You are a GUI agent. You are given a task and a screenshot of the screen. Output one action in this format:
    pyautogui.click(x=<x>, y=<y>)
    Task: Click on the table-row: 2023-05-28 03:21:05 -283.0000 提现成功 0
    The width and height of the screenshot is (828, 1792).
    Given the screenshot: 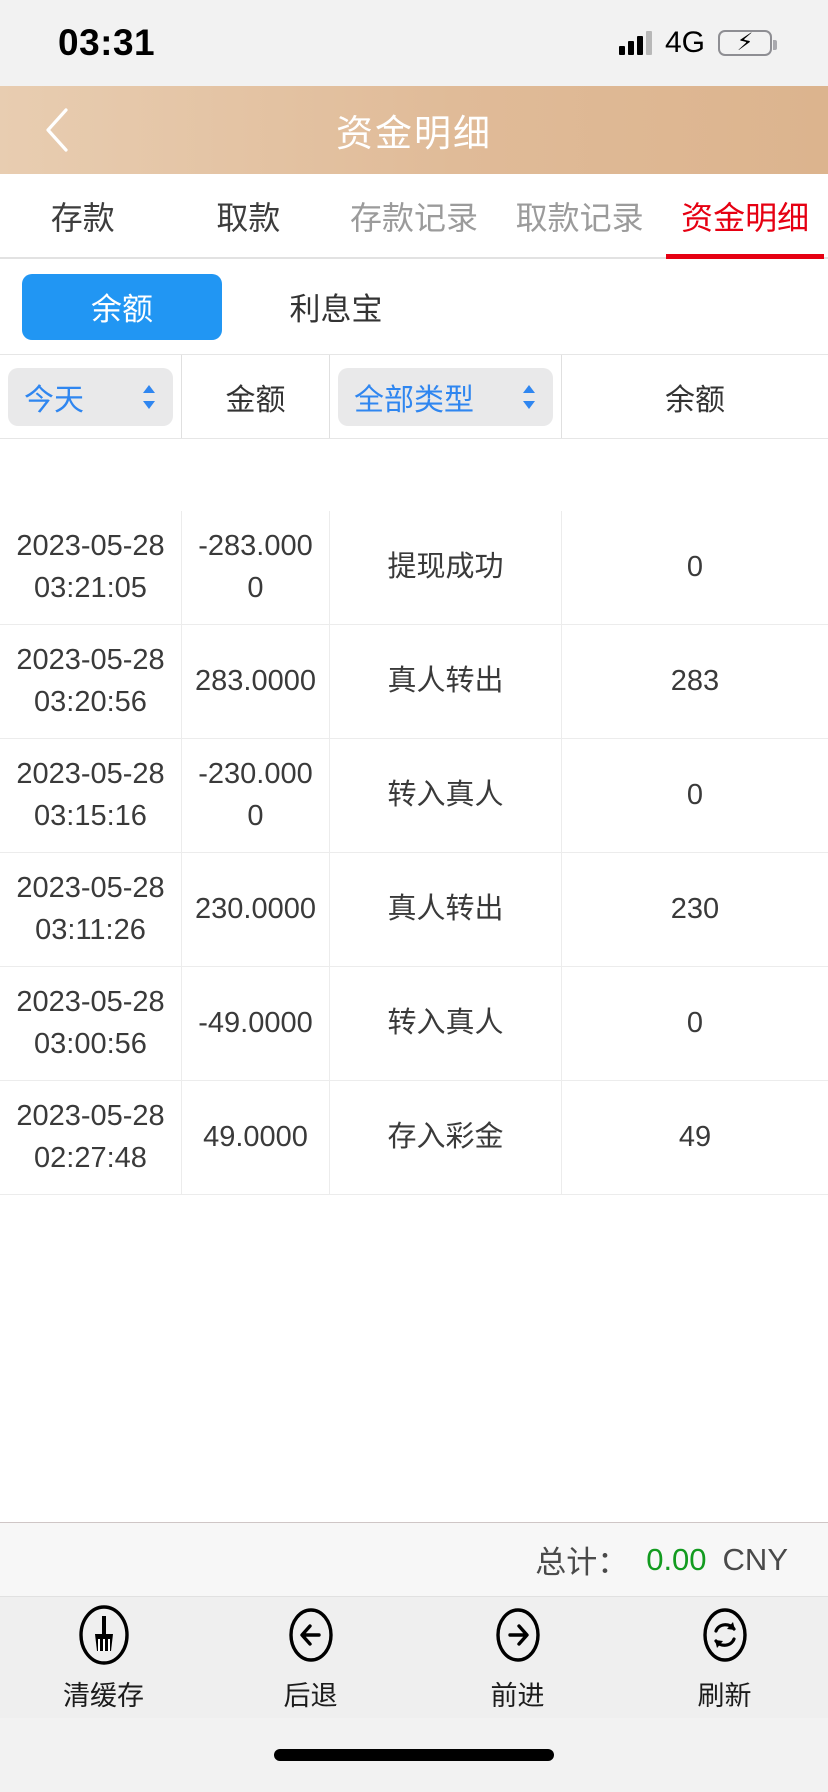 What is the action you would take?
    pyautogui.click(x=414, y=568)
    